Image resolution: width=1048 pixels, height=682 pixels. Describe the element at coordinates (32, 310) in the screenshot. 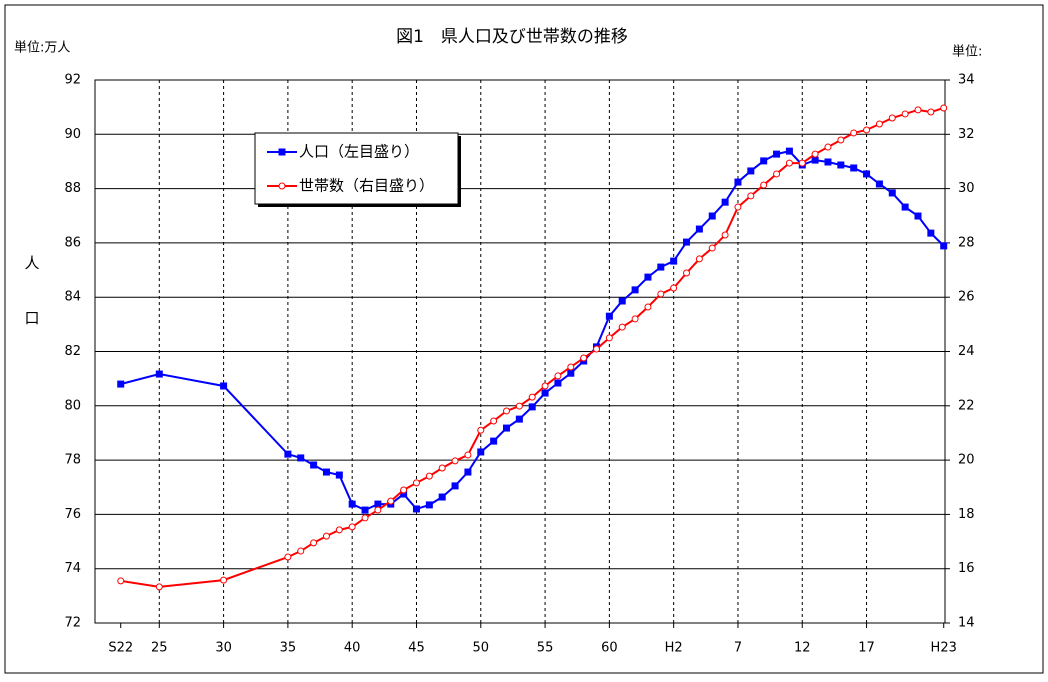

I see `y-axis-label: 人口` at that location.